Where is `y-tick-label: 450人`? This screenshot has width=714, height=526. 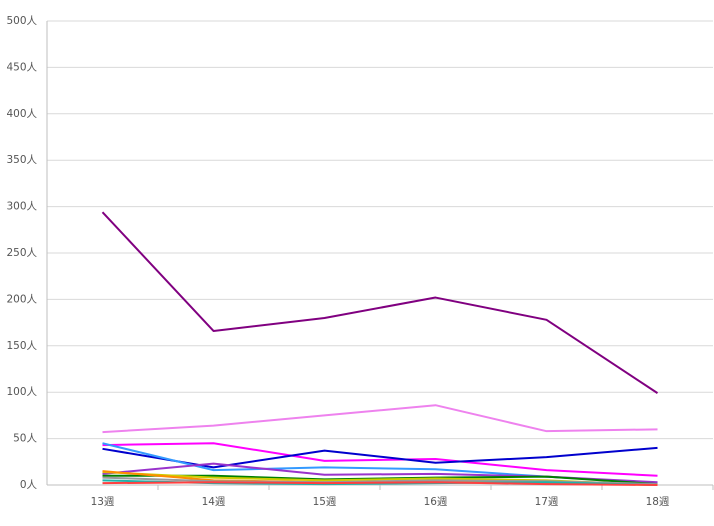 y-tick-label: 450人 is located at coordinates (21, 67).